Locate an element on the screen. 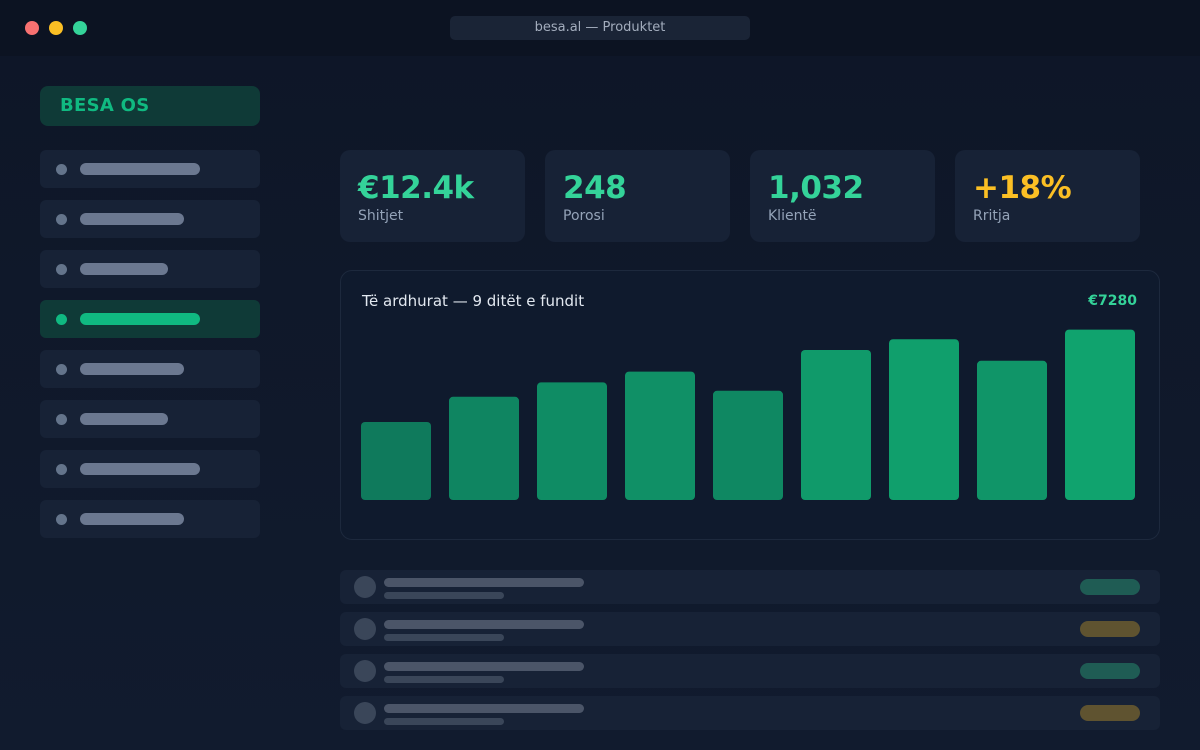 This screenshot has height=750, width=1200. address-bar: besa.al — Produktet is located at coordinates (600, 28).